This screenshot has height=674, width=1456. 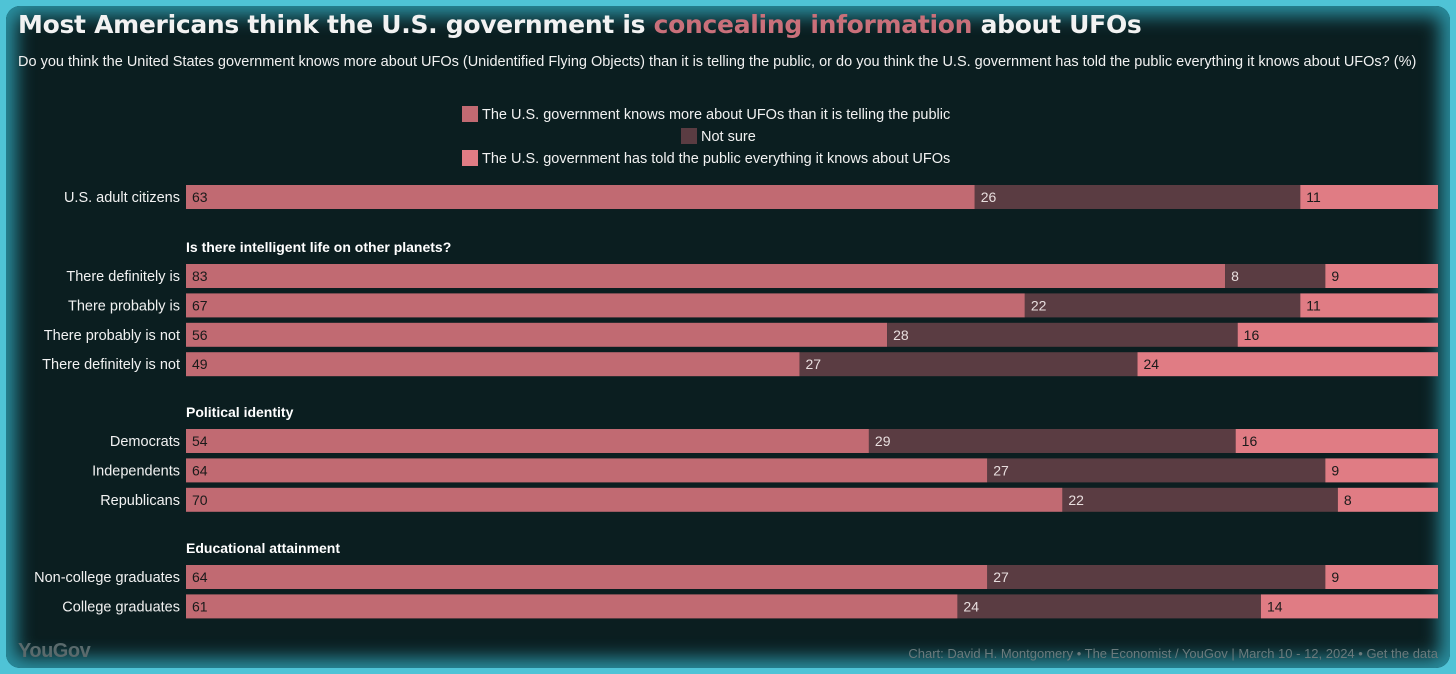 What do you see at coordinates (470, 114) in the screenshot?
I see `legend-swatch-more` at bounding box center [470, 114].